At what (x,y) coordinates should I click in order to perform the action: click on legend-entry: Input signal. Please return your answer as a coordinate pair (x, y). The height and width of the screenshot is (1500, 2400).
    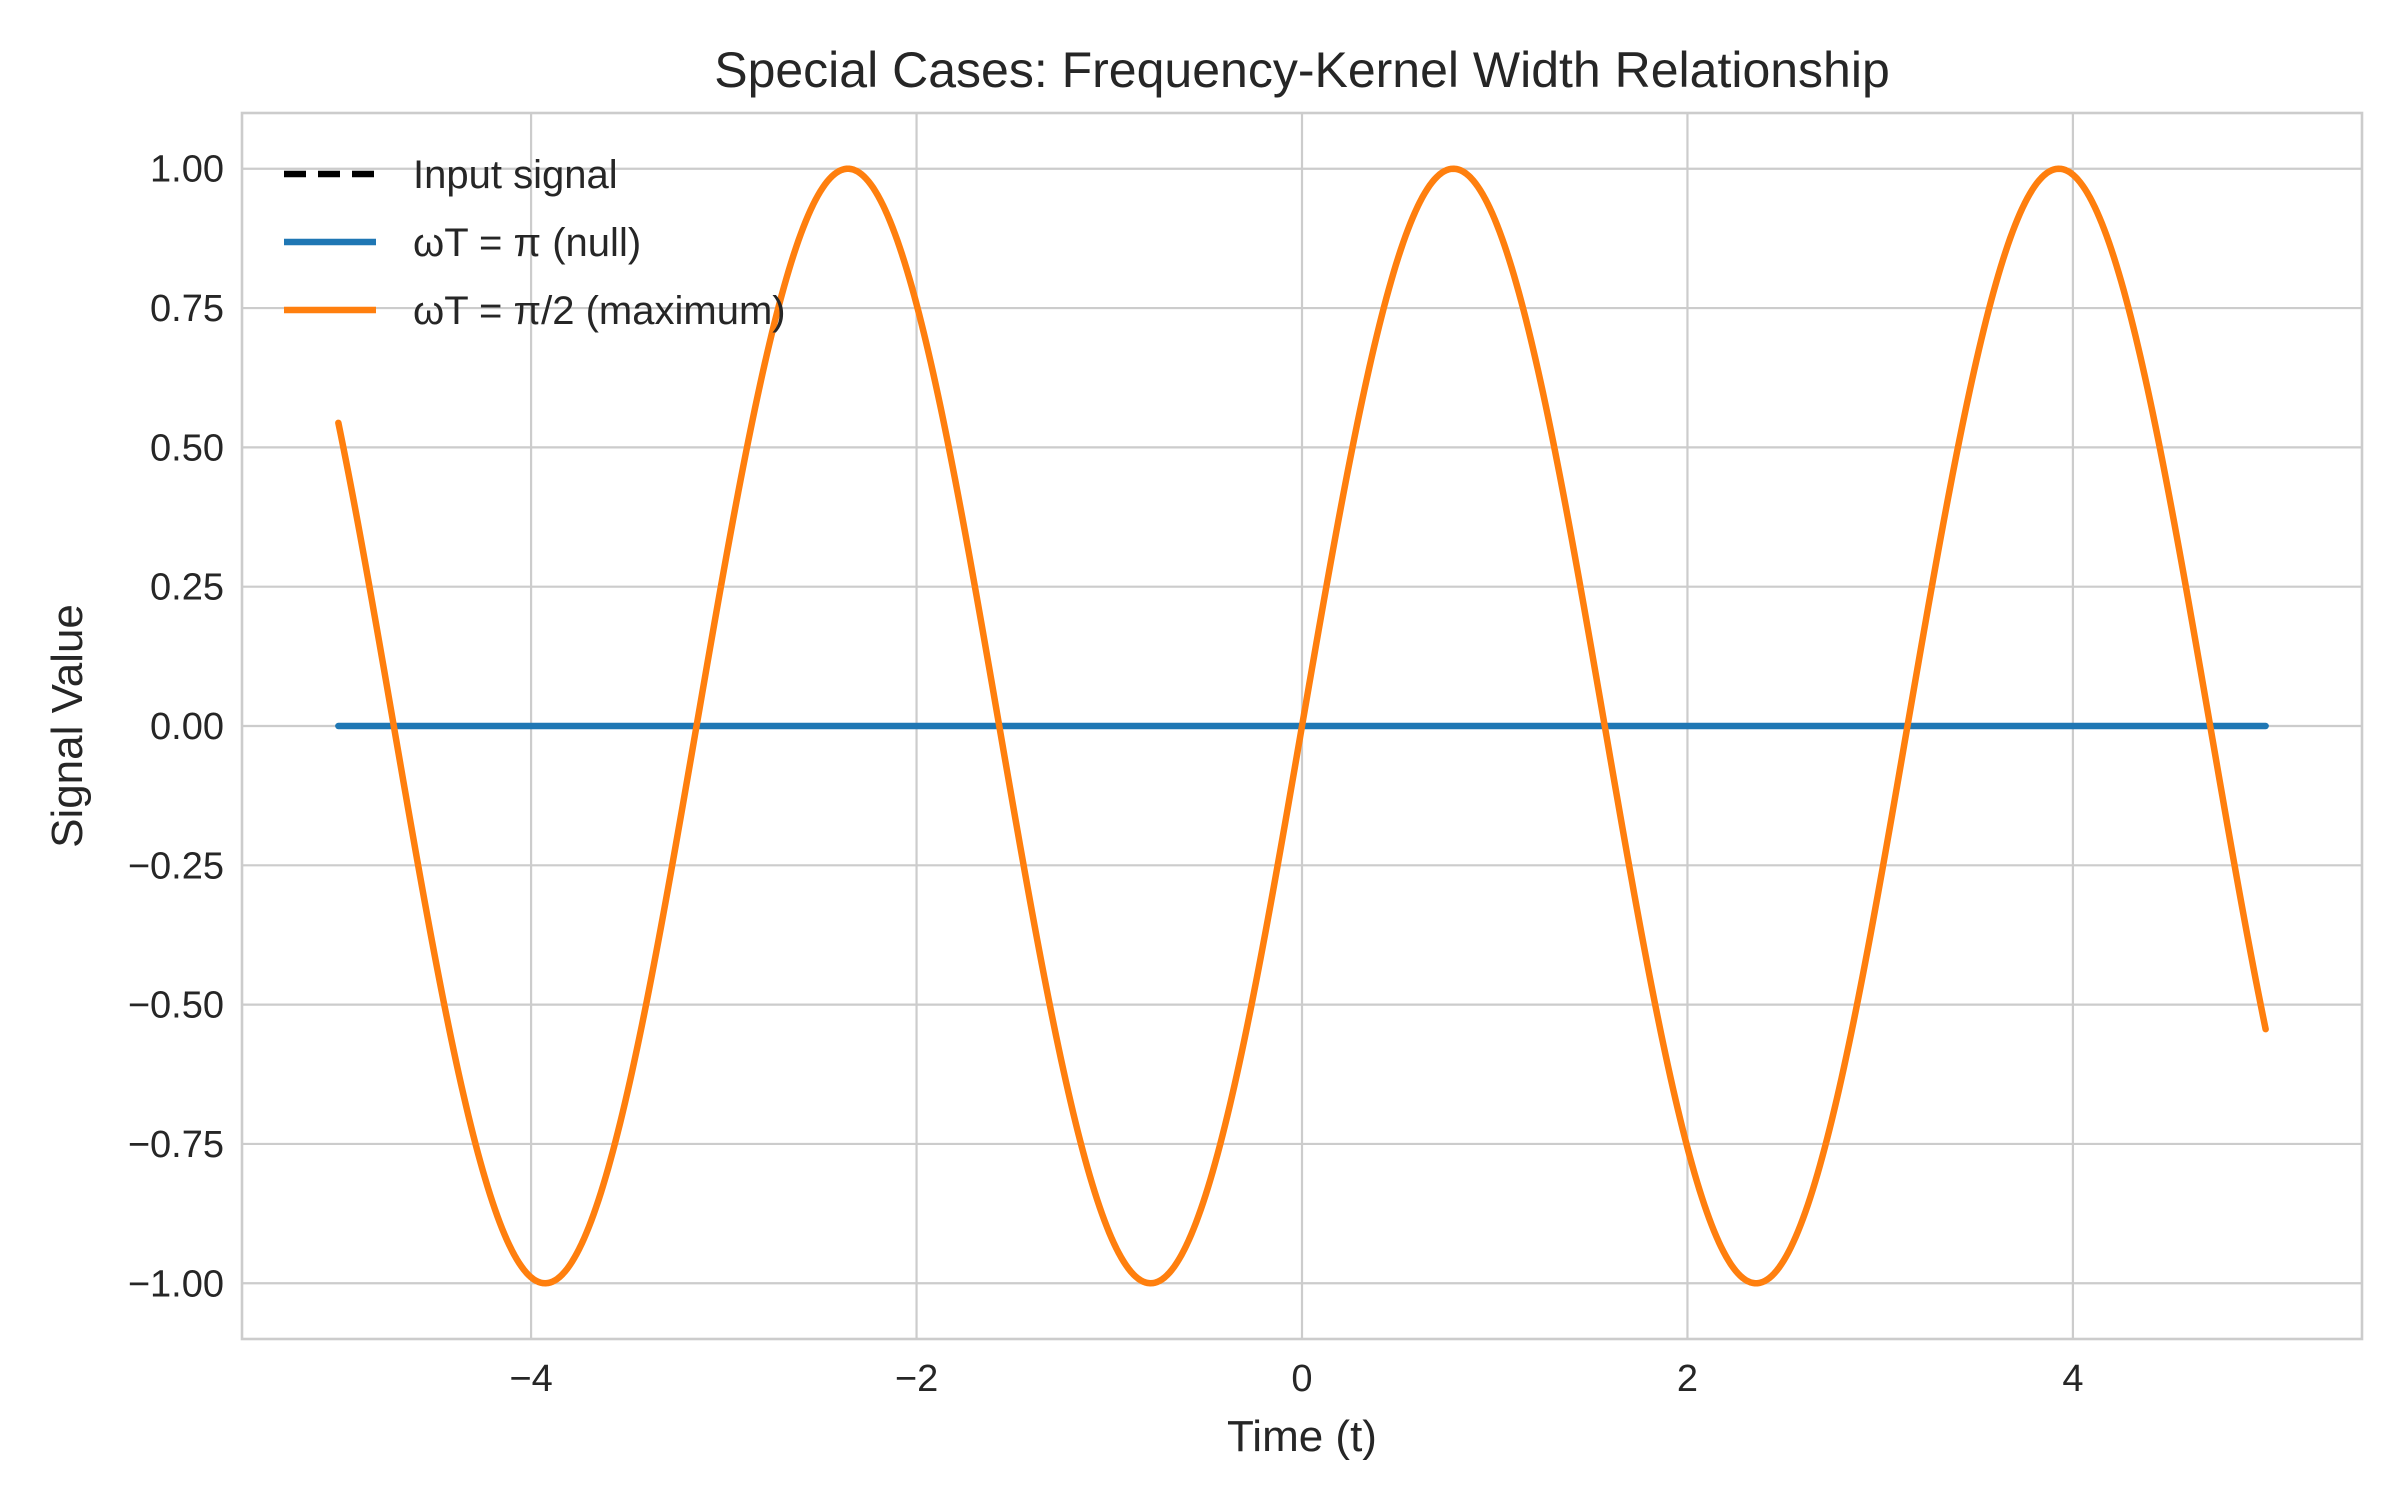
    Looking at the image, I should click on (451, 175).